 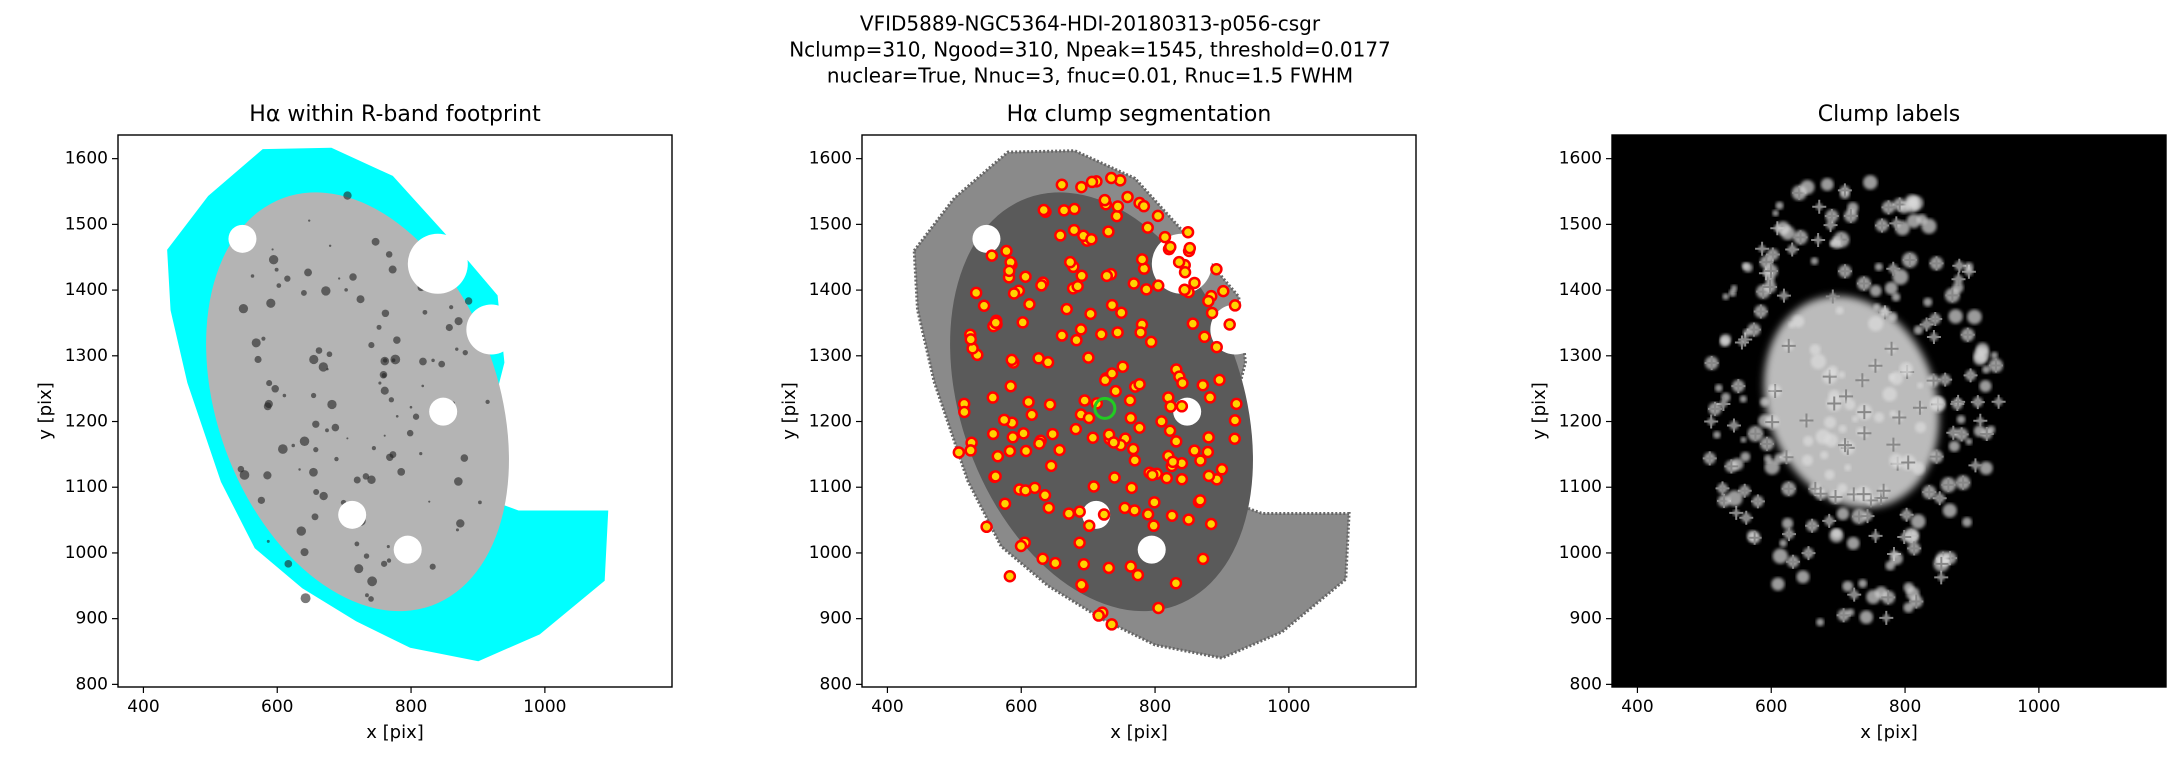 I want to click on x-tick-label: 400, so click(x=1637, y=707).